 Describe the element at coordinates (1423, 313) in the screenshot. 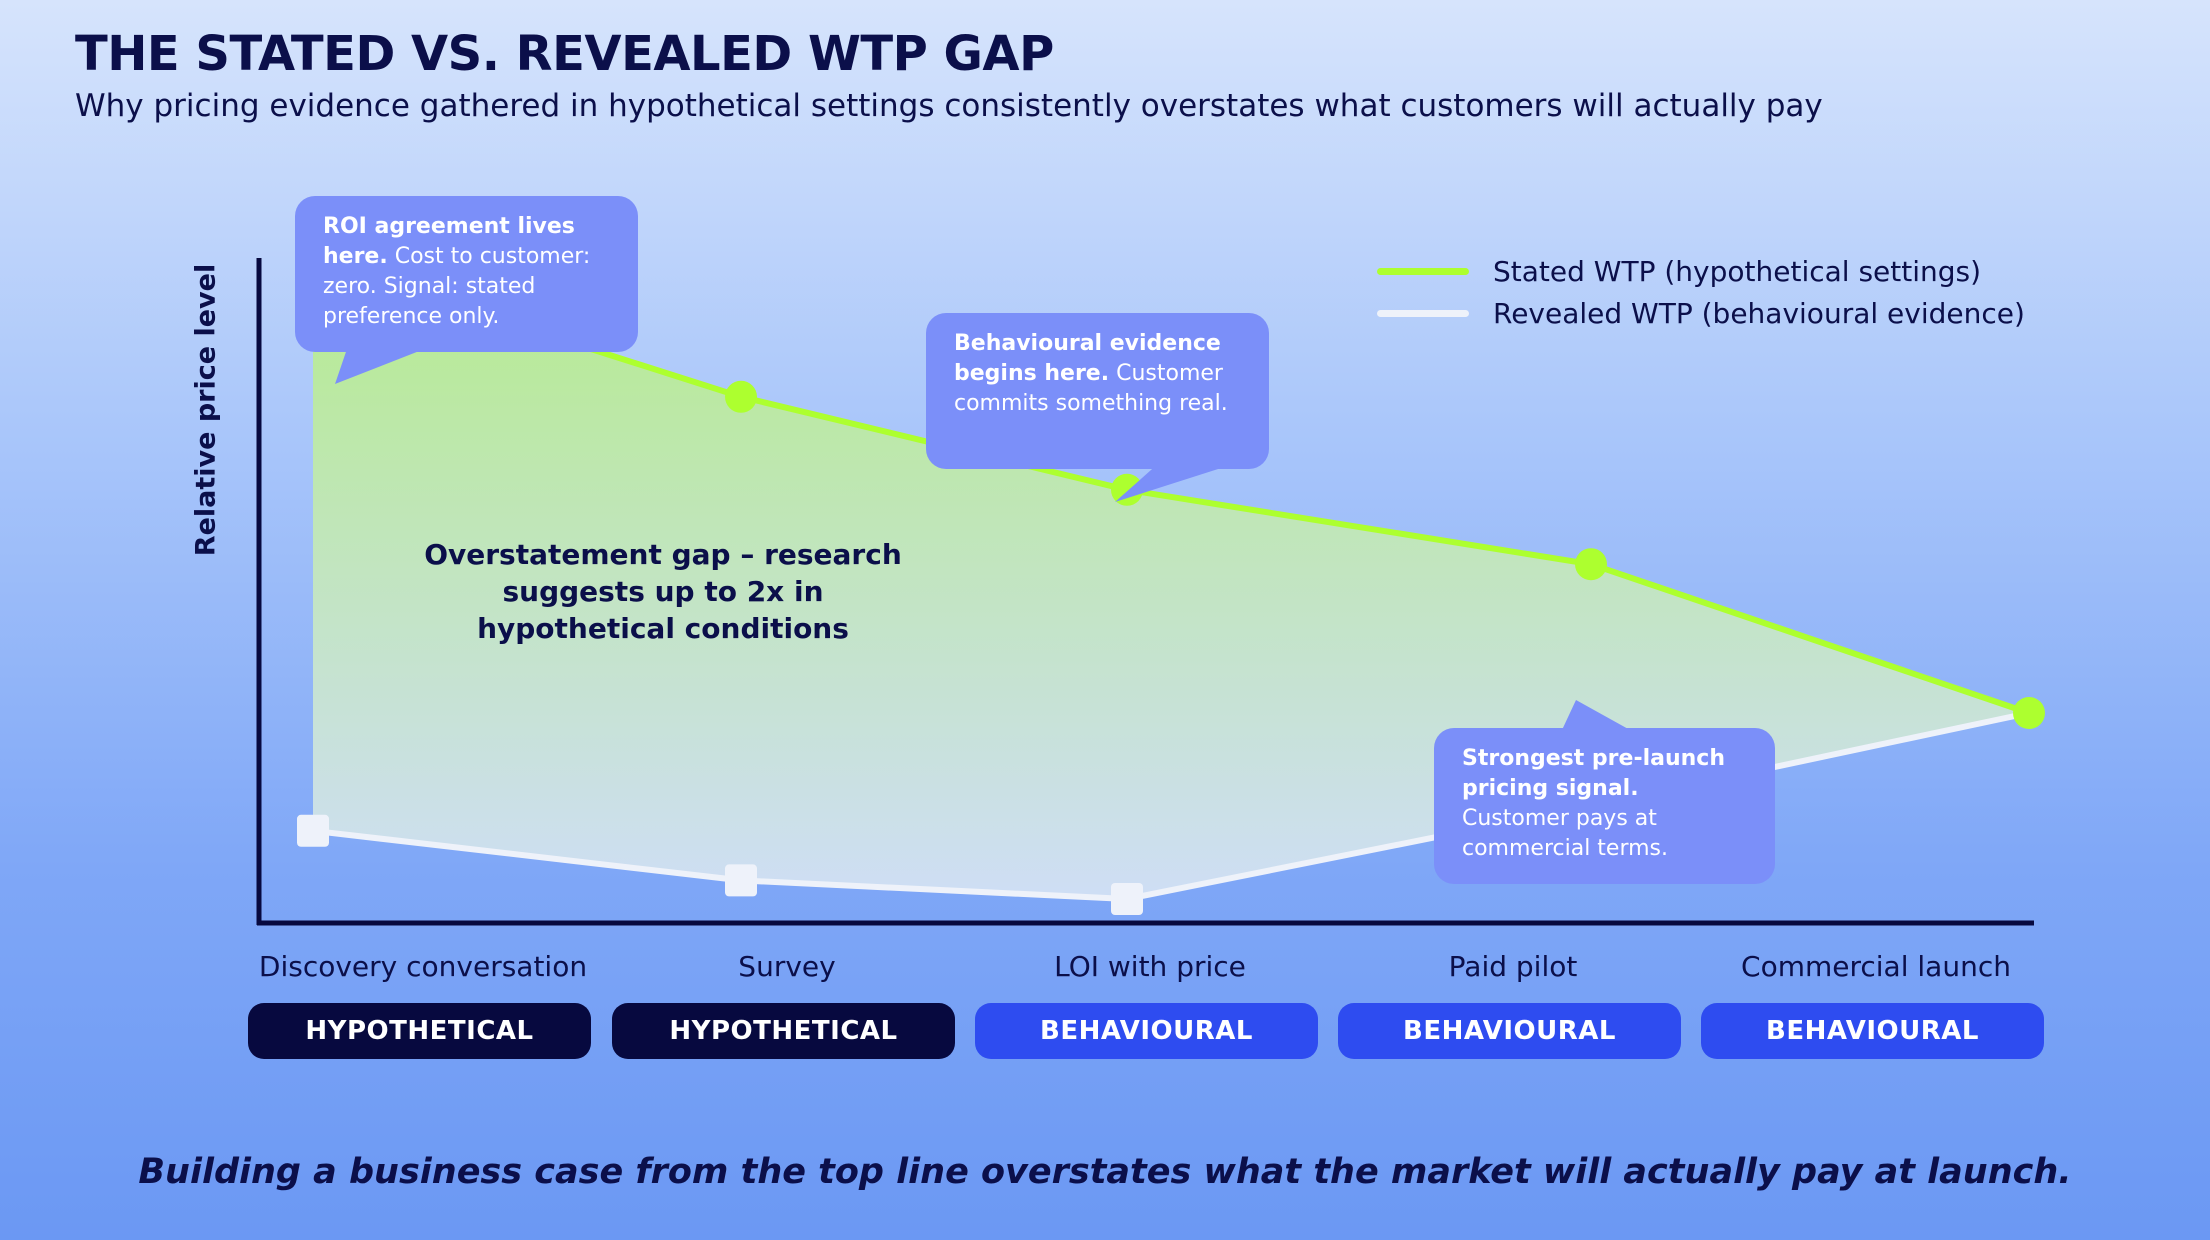

I see `legend-revealed-swatch` at that location.